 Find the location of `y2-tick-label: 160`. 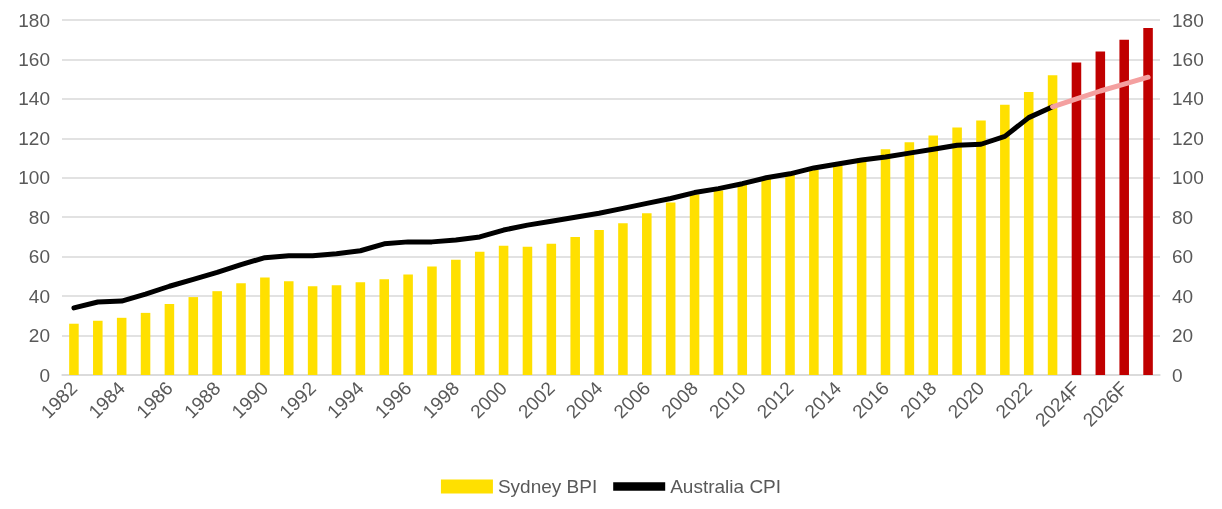

y2-tick-label: 160 is located at coordinates (1188, 59).